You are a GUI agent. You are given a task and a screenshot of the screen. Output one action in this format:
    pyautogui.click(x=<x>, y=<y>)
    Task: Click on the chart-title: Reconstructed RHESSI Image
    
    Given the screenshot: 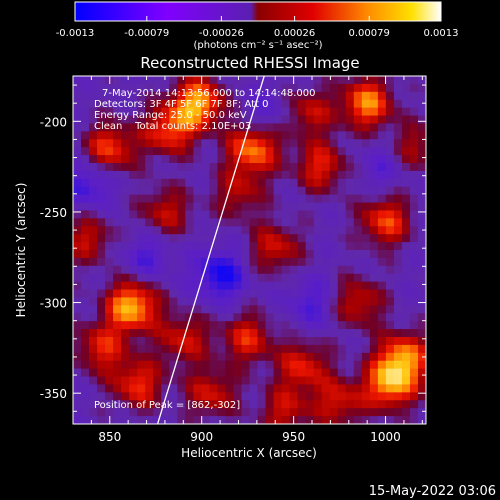 What is the action you would take?
    pyautogui.click(x=249, y=63)
    